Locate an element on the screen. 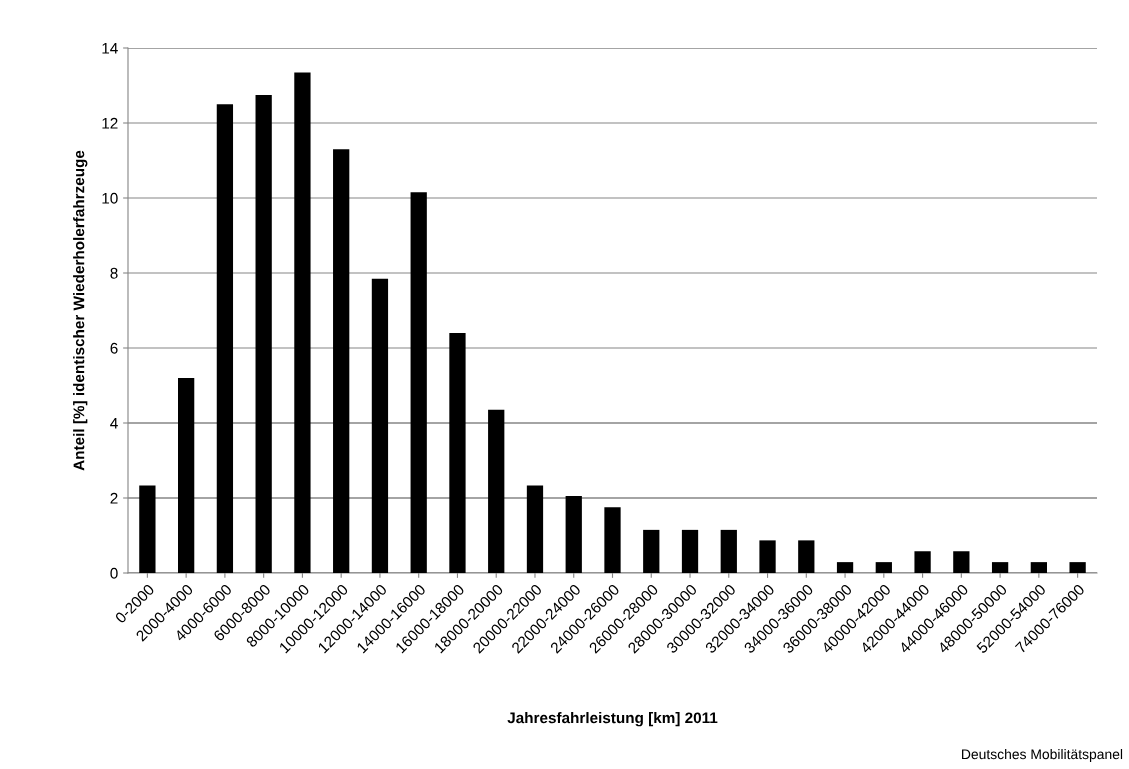 Image resolution: width=1129 pixels, height=769 pixels. y-tick-label: 14 is located at coordinates (110, 48).